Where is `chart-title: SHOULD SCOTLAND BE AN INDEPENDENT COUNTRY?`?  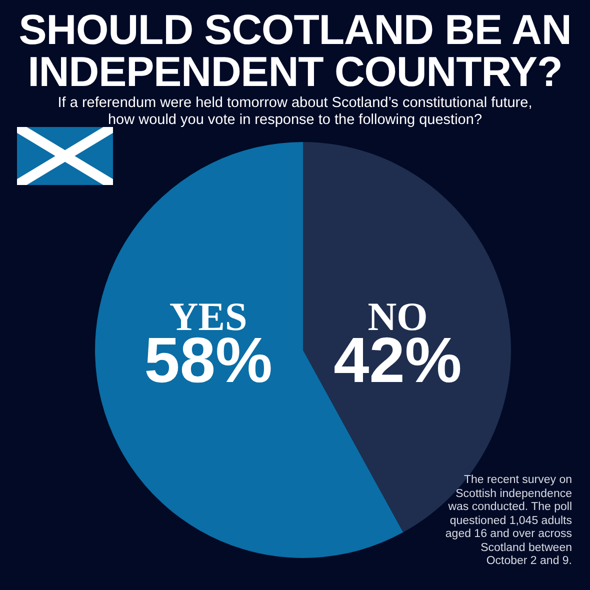 chart-title: SHOULD SCOTLAND BE AN INDEPENDENT COUNTRY? is located at coordinates (295, 50).